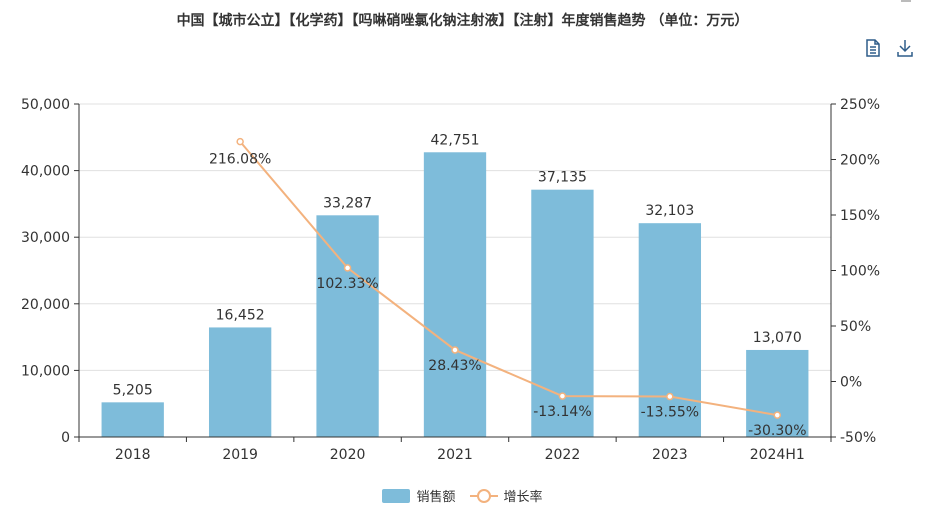 The image size is (925, 517). I want to click on legend-item-sales: 销售额, so click(419, 495).